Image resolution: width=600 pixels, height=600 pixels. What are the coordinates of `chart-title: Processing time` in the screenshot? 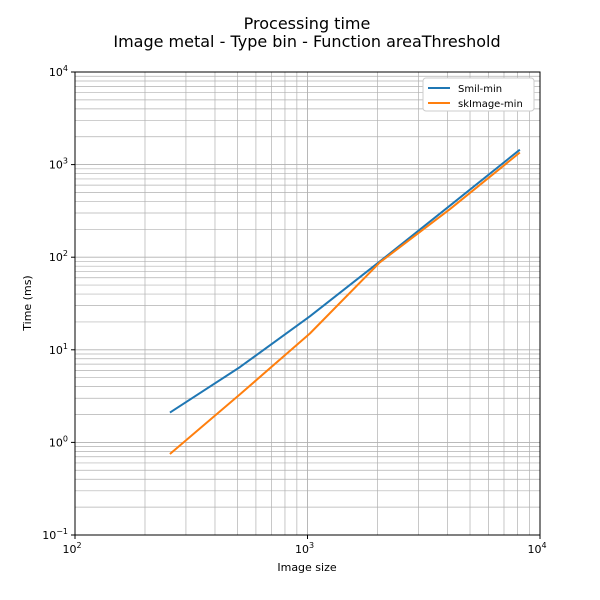 It's located at (307, 23).